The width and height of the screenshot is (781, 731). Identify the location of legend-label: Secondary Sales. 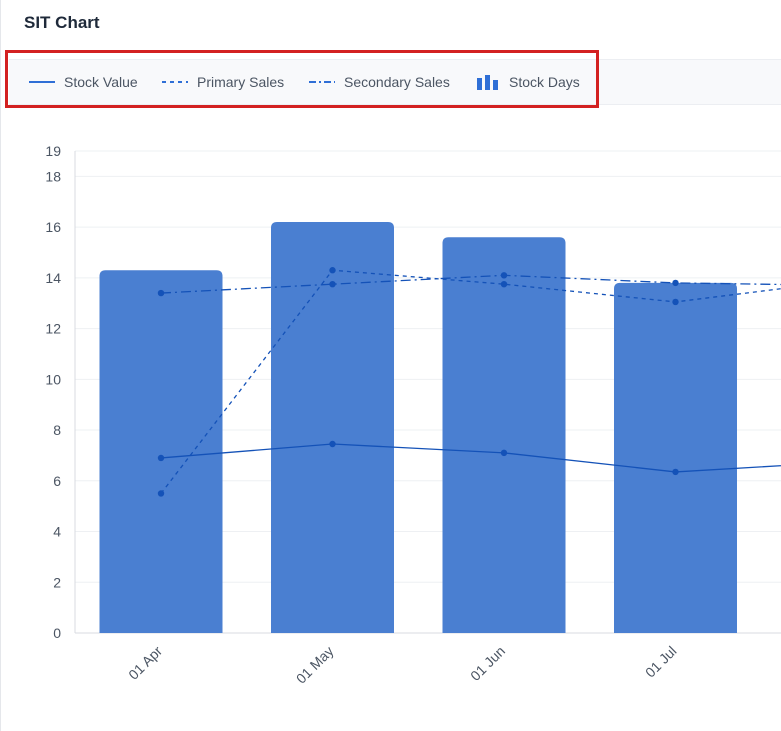
(397, 82).